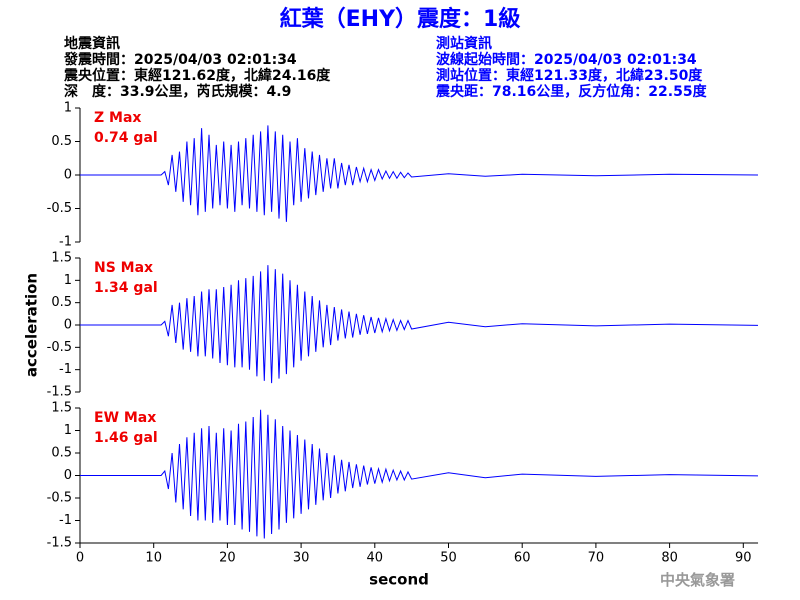 The image size is (800, 600). Describe the element at coordinates (177, 91) in the screenshot. I see `info-line: 深 度：33.9公里，芮氏規模：4.9` at that location.